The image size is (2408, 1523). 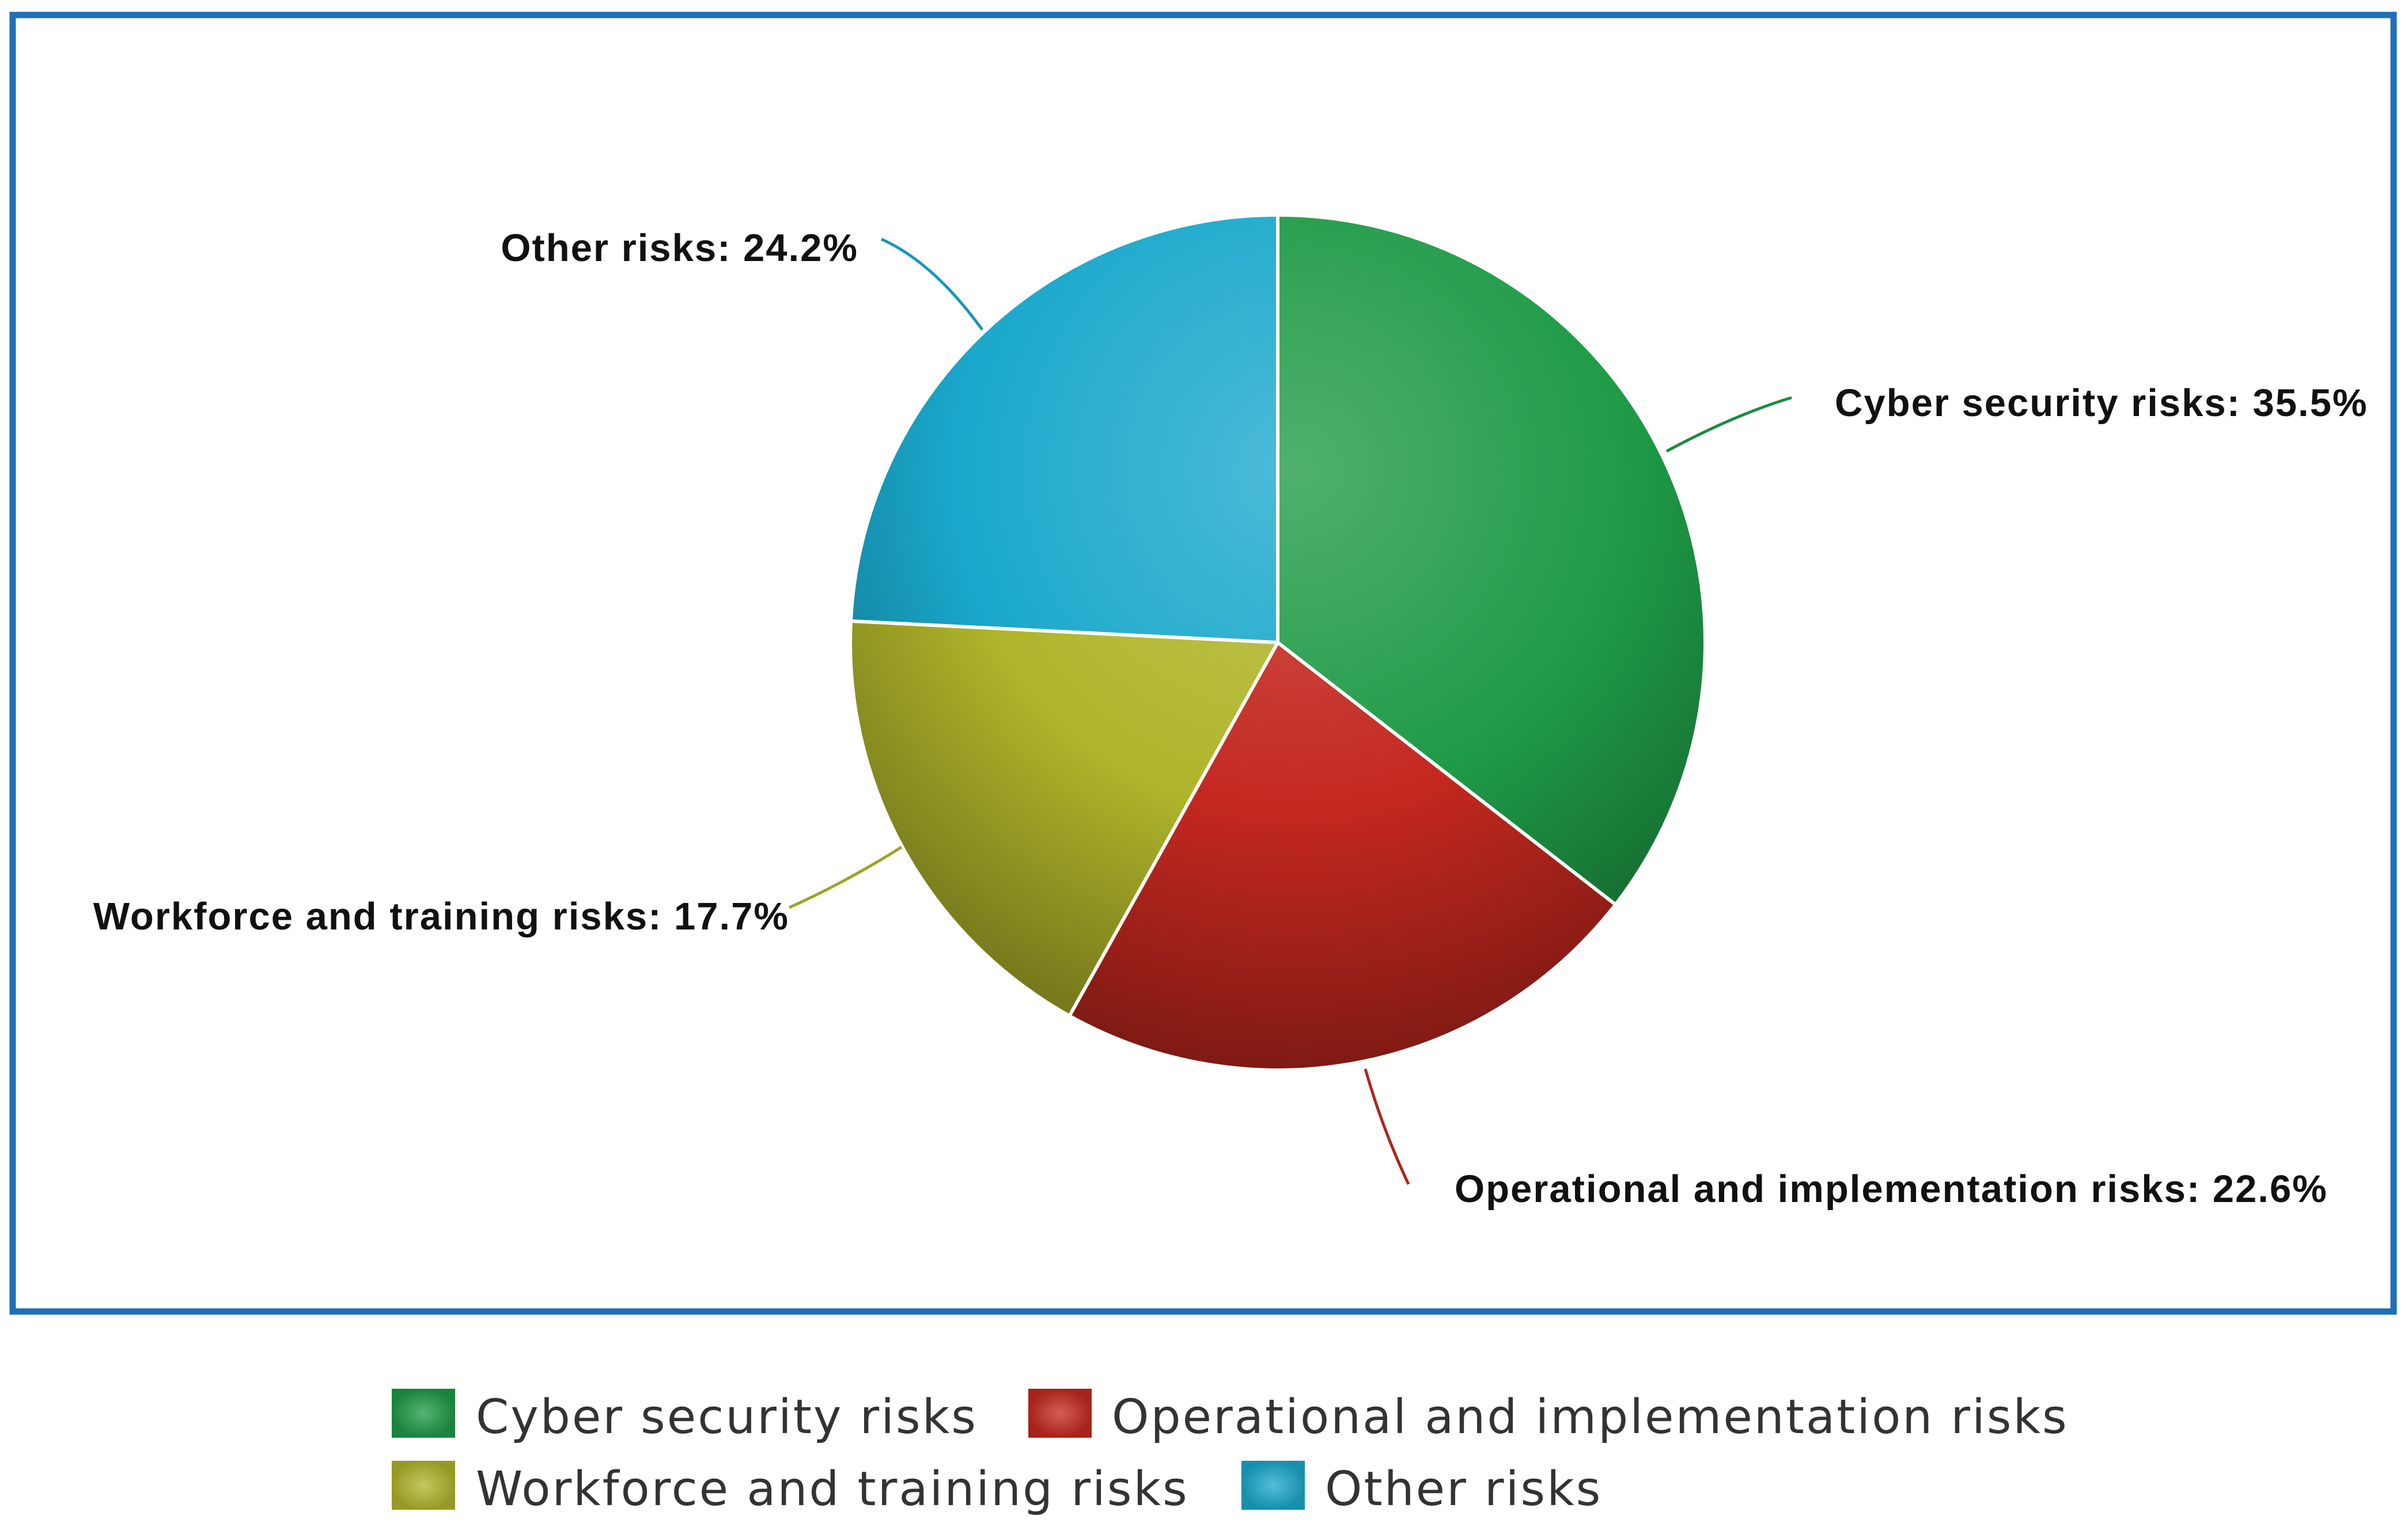 I want to click on legend-swatch-operational-and-implementation-risks, so click(x=1060, y=1413).